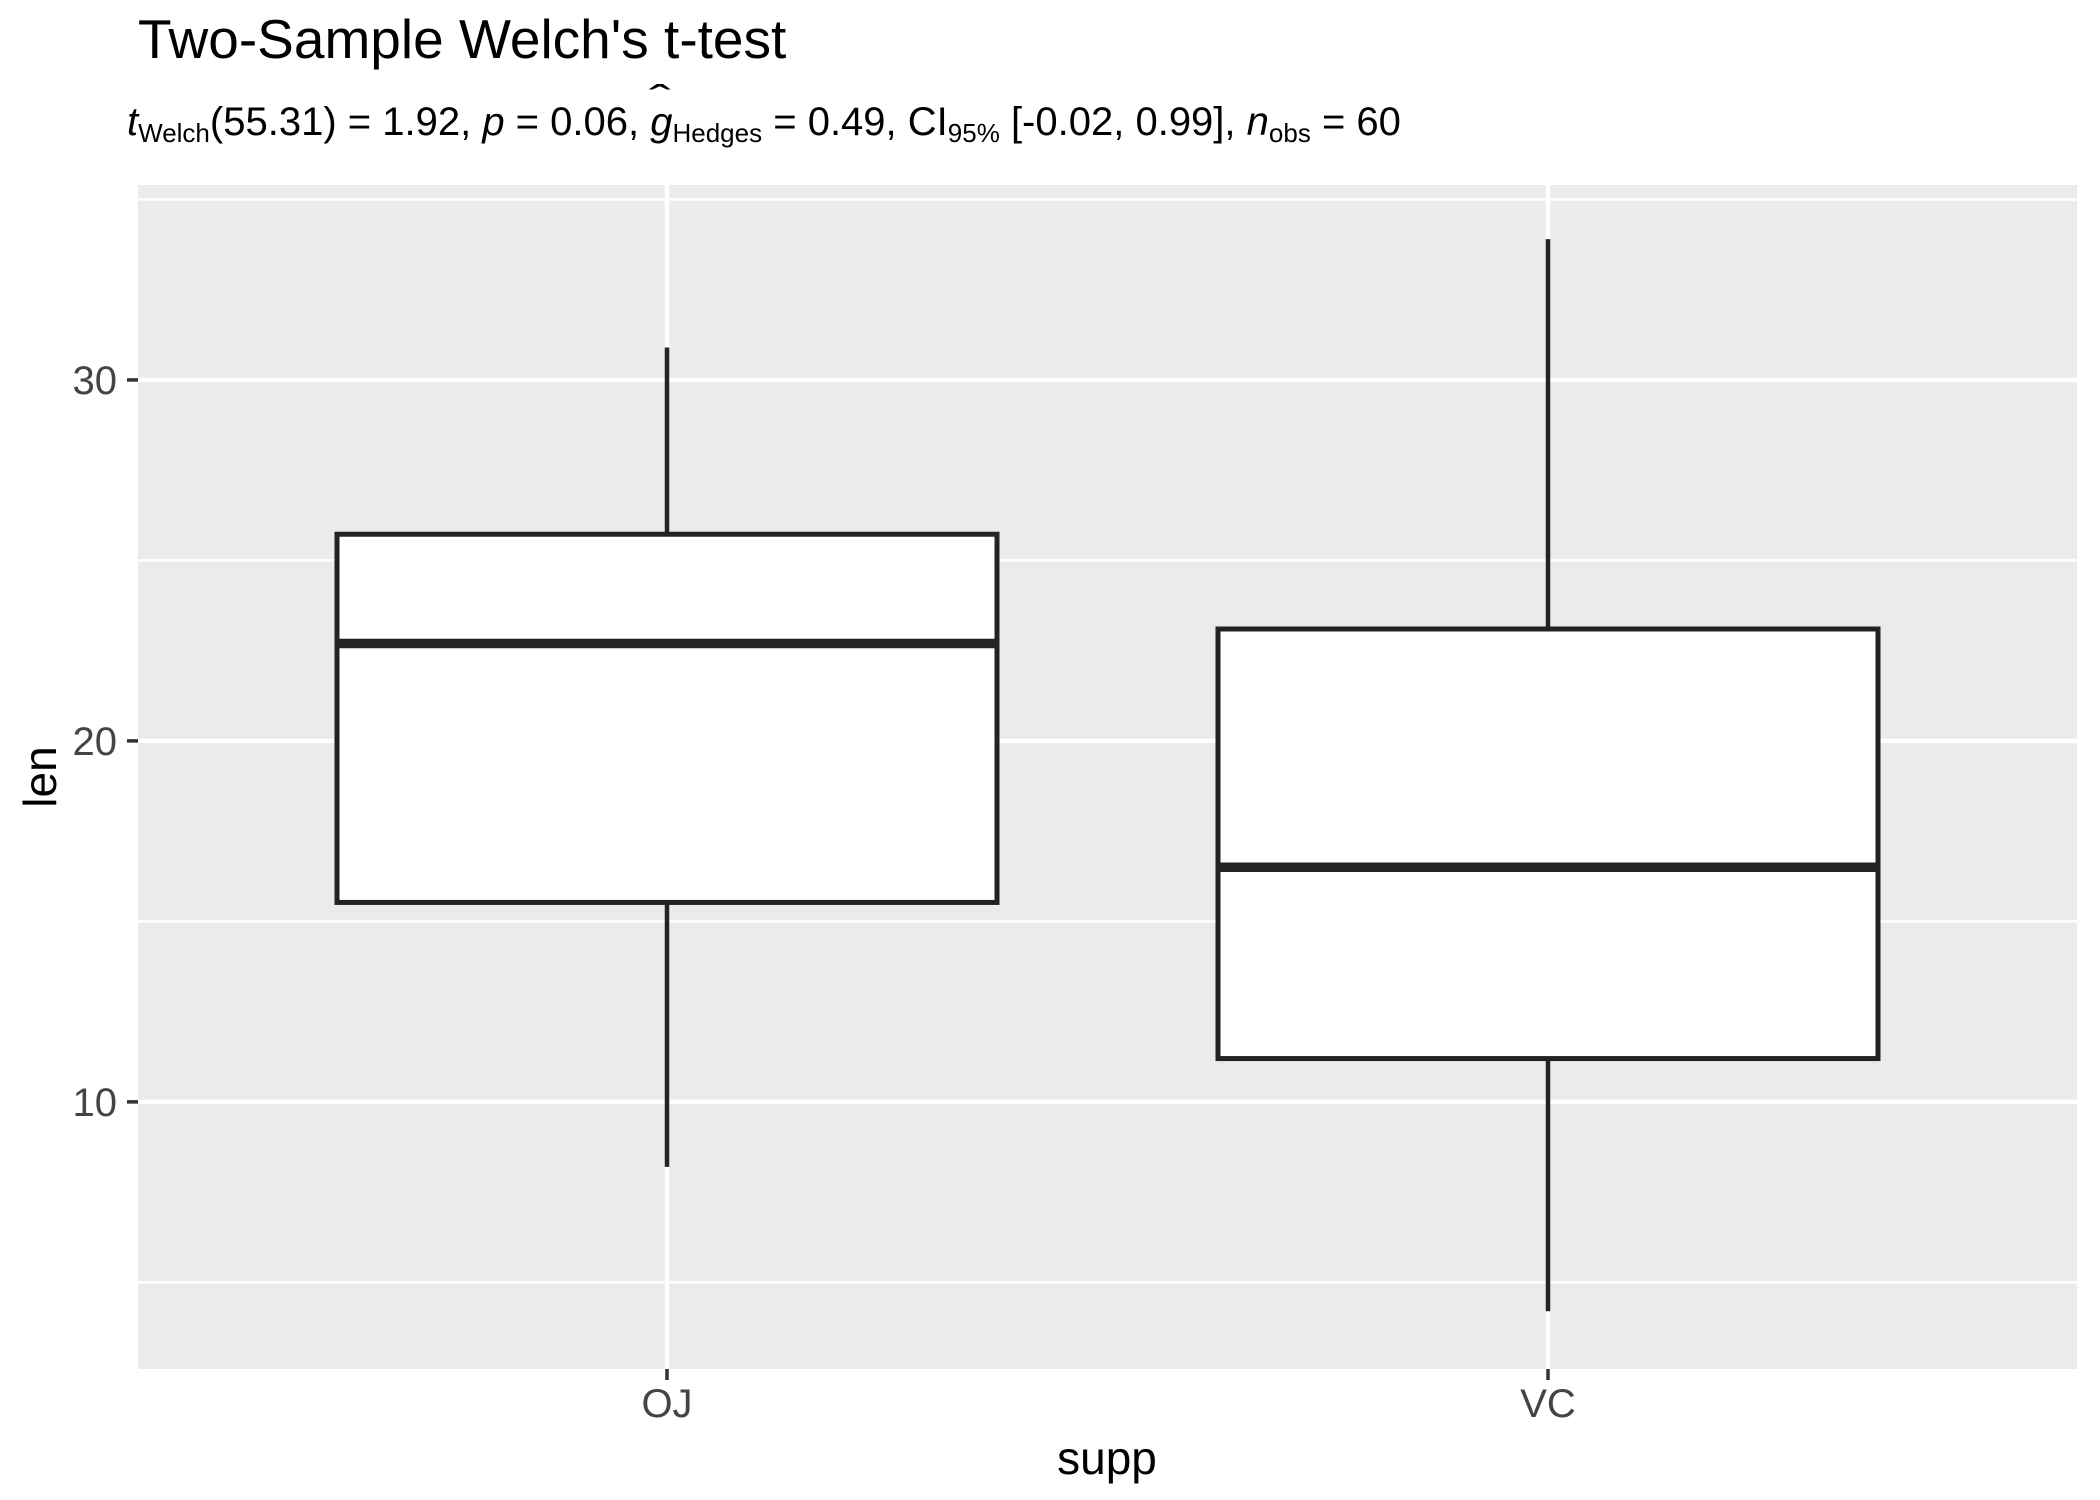 Image resolution: width=2100 pixels, height=1500 pixels. What do you see at coordinates (95, 742) in the screenshot?
I see `y-tick-label-20: 20` at bounding box center [95, 742].